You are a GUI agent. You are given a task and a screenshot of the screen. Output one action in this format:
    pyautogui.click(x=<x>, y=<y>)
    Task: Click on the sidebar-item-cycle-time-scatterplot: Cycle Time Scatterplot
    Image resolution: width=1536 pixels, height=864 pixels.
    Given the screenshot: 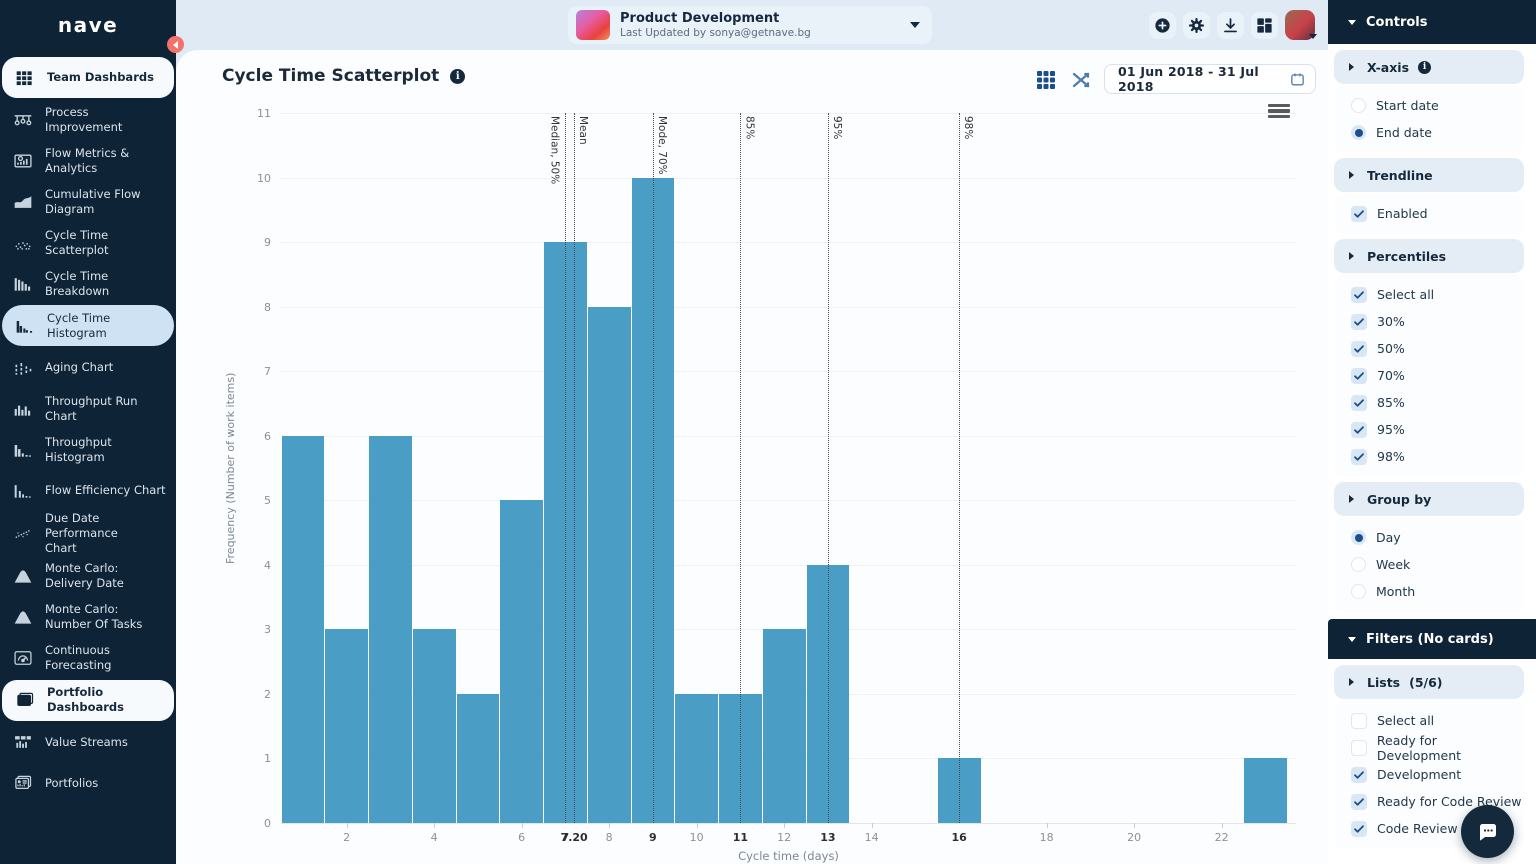 What is the action you would take?
    pyautogui.click(x=88, y=242)
    